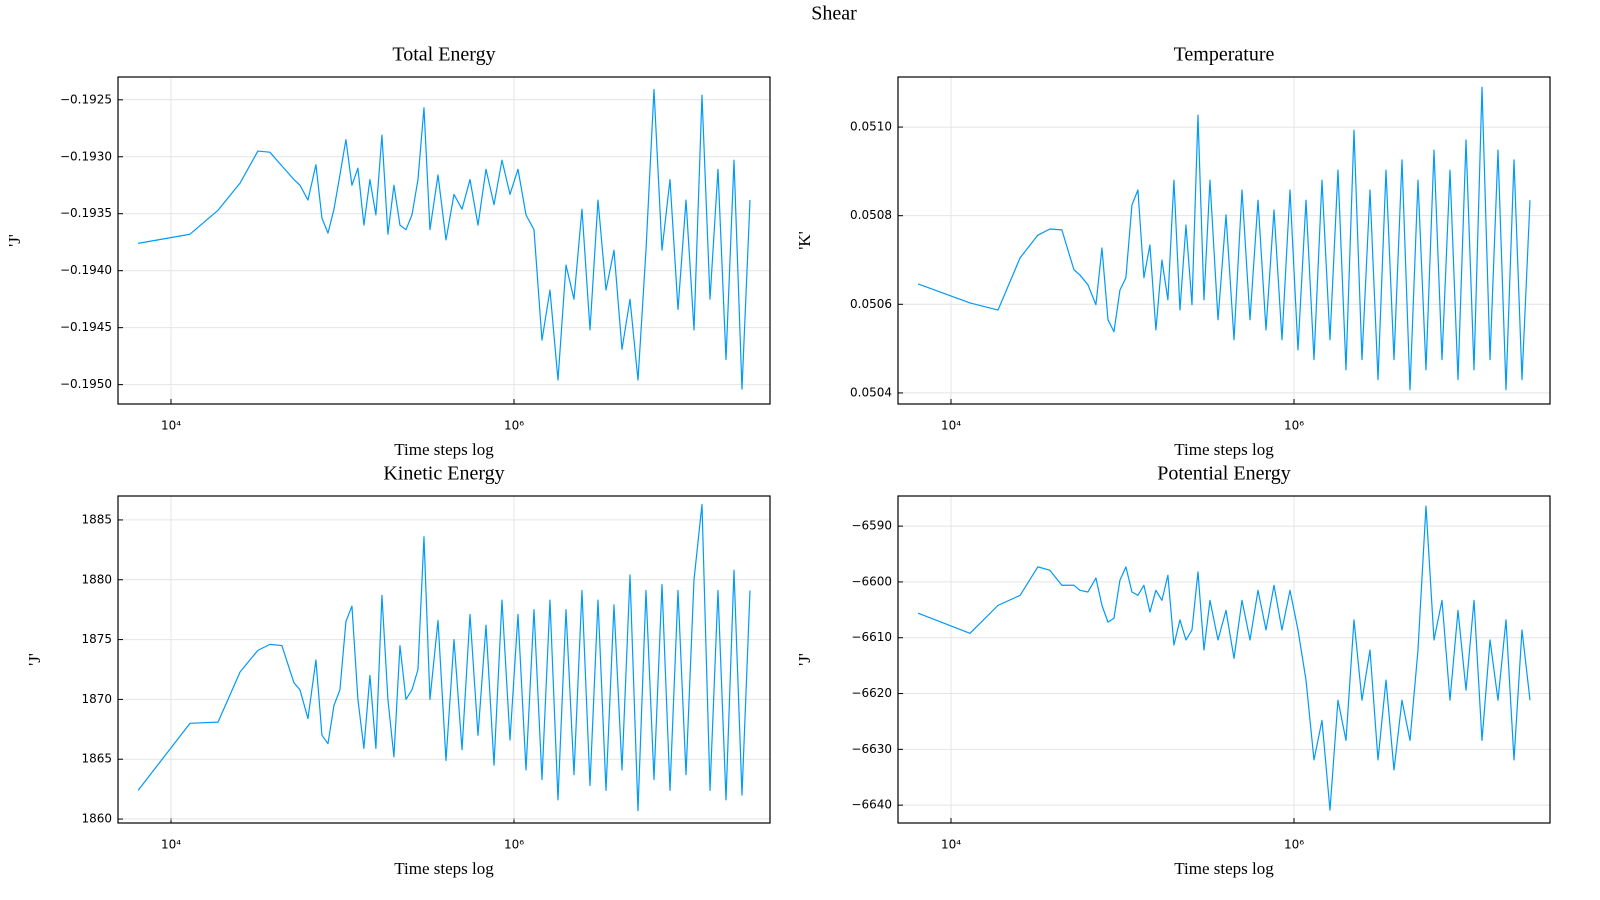 This screenshot has height=900, width=1600. Describe the element at coordinates (1224, 474) in the screenshot. I see `subplot-title: Potential Energy` at that location.